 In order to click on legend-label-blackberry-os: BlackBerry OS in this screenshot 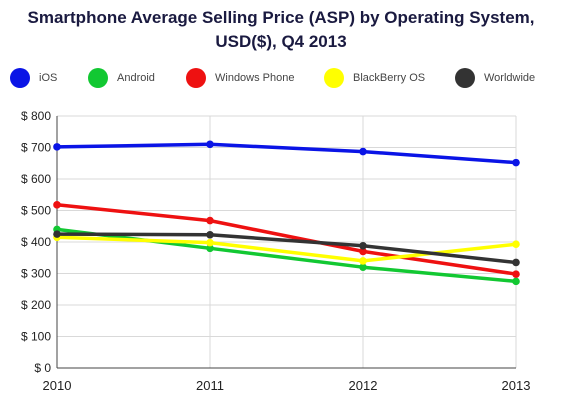, I will do `click(389, 78)`.